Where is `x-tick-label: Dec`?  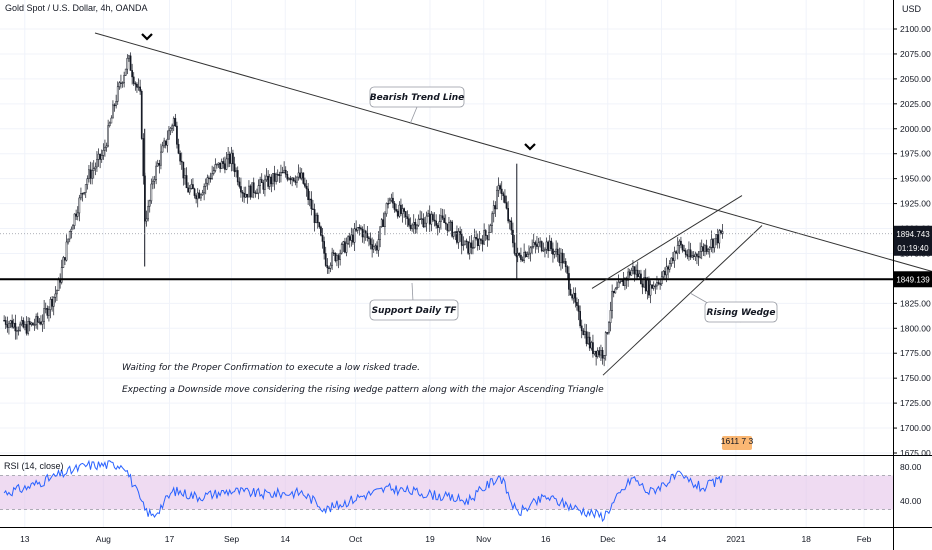
x-tick-label: Dec is located at coordinates (608, 539).